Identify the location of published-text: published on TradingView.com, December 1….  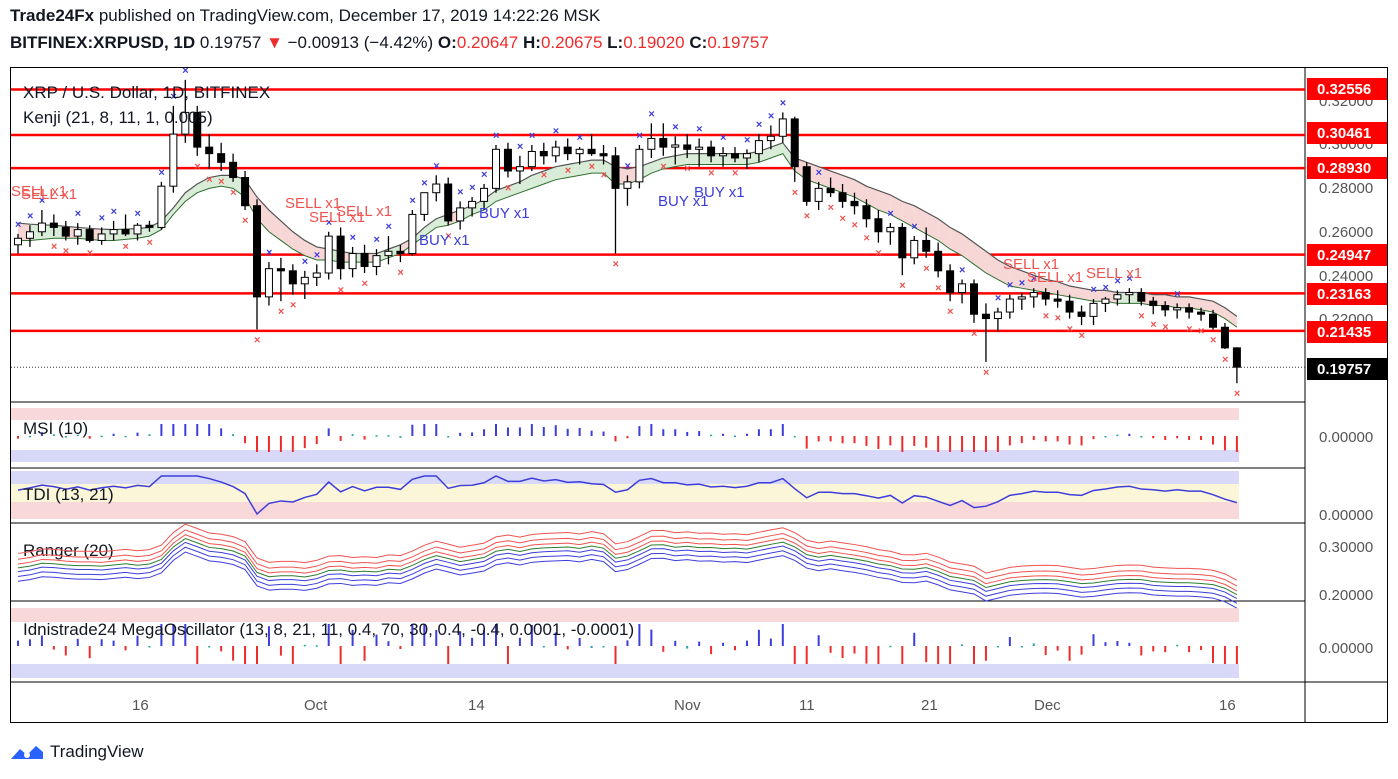
(349, 15).